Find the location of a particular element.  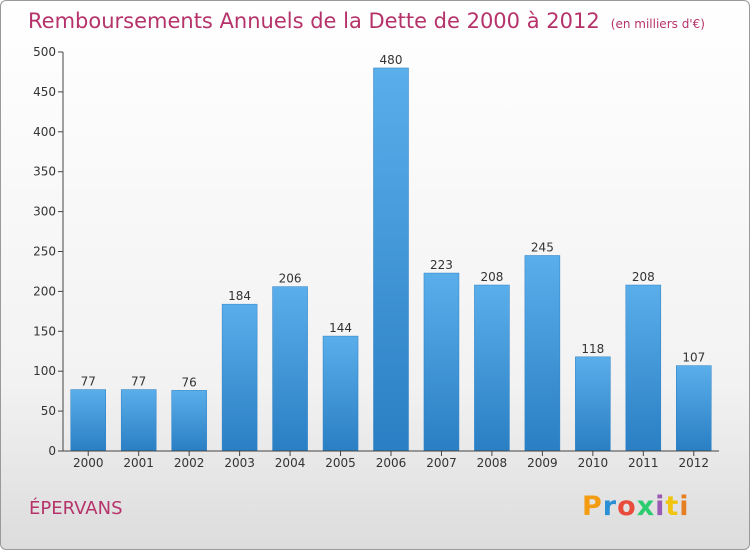

x-tick-label: 2003 is located at coordinates (239, 463).